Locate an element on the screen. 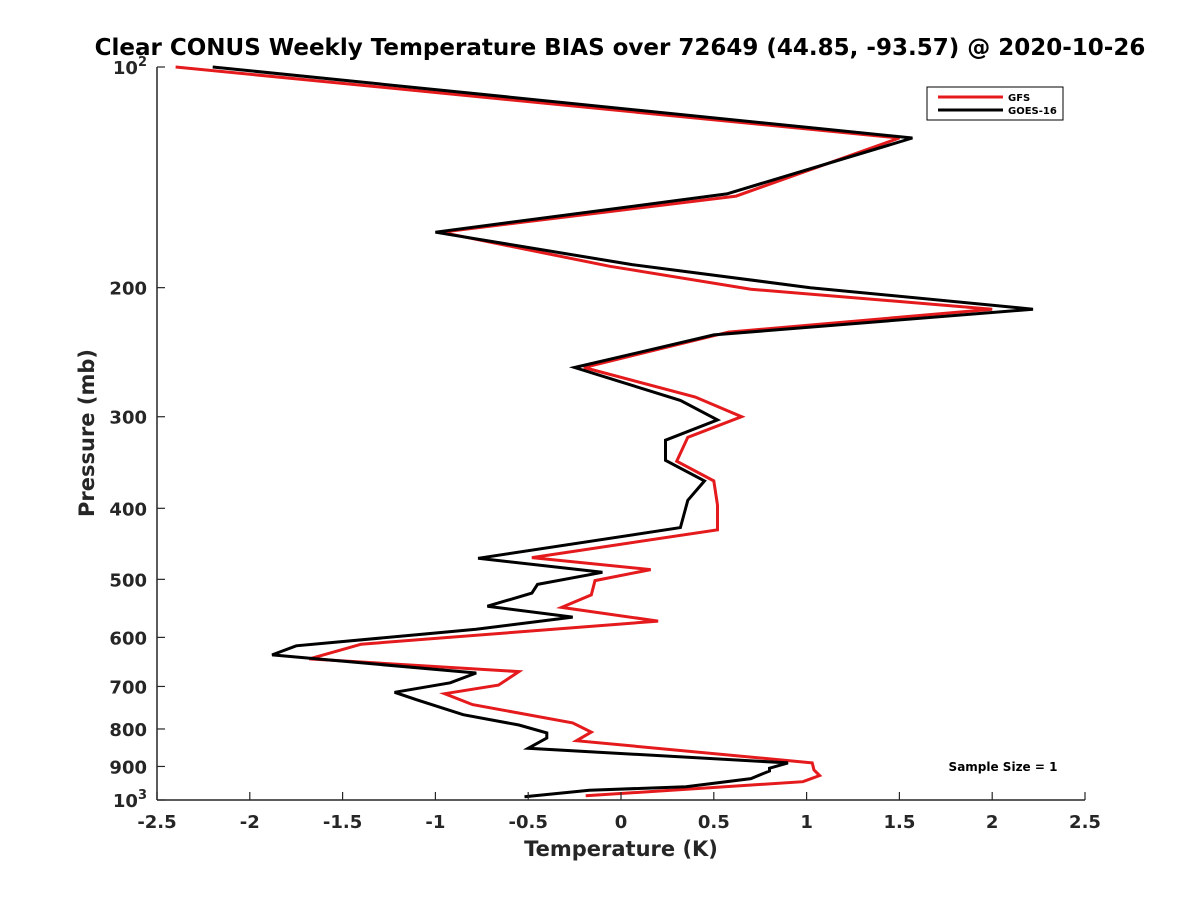 This screenshot has width=1200, height=900. y-axis-label: Pressure (mb) is located at coordinates (87, 433).